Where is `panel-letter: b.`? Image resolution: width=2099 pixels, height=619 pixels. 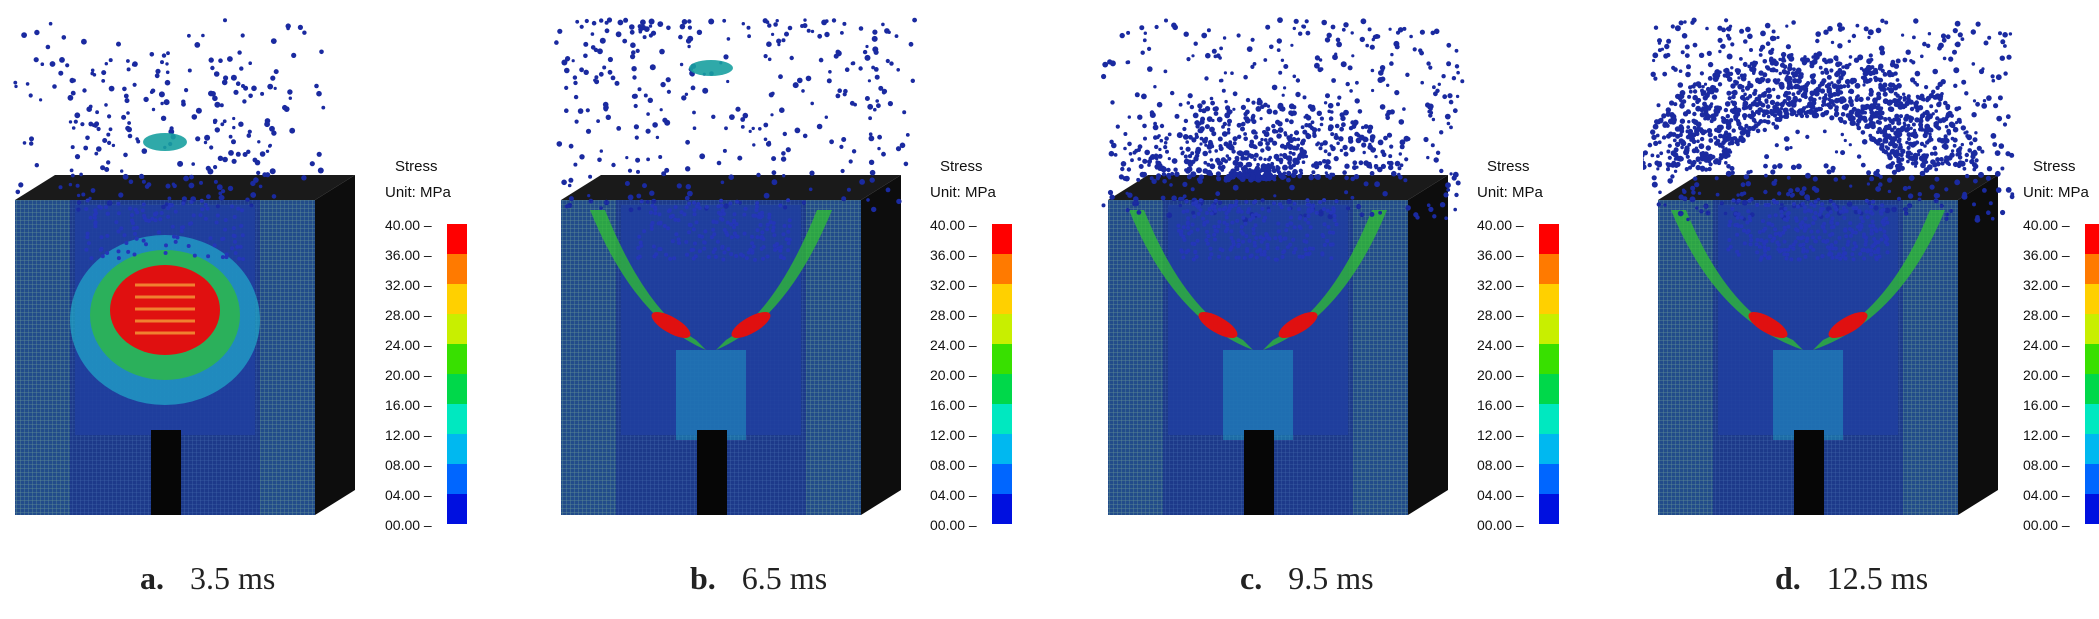 panel-letter: b. is located at coordinates (703, 578).